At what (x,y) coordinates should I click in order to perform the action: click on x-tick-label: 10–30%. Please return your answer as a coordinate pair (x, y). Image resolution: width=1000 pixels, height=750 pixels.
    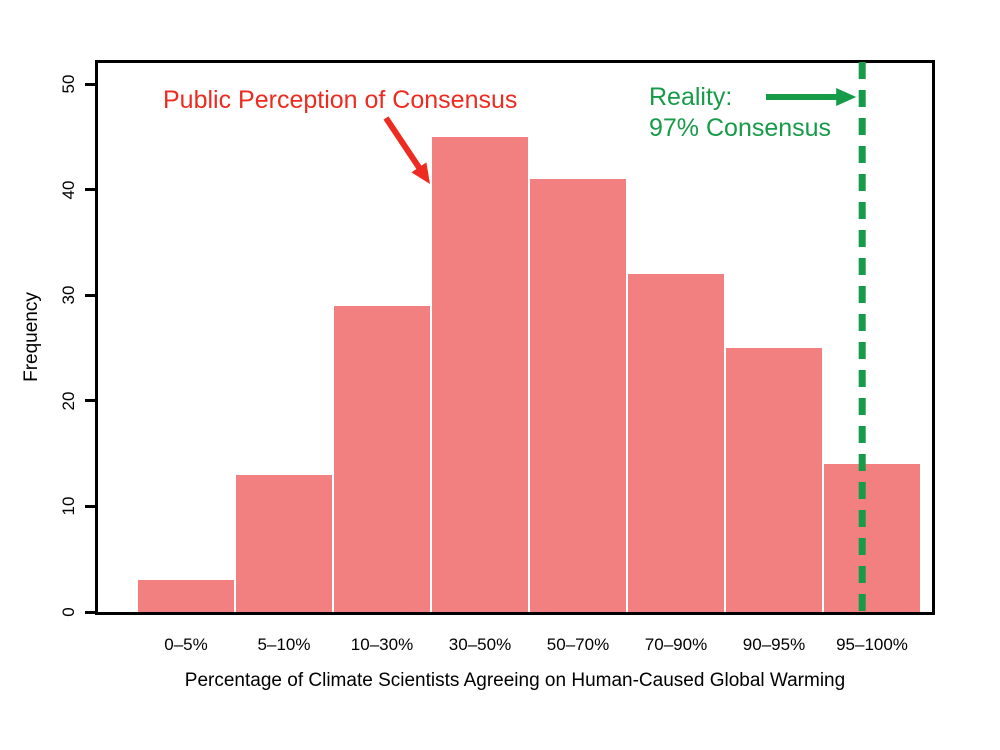
    Looking at the image, I should click on (382, 644).